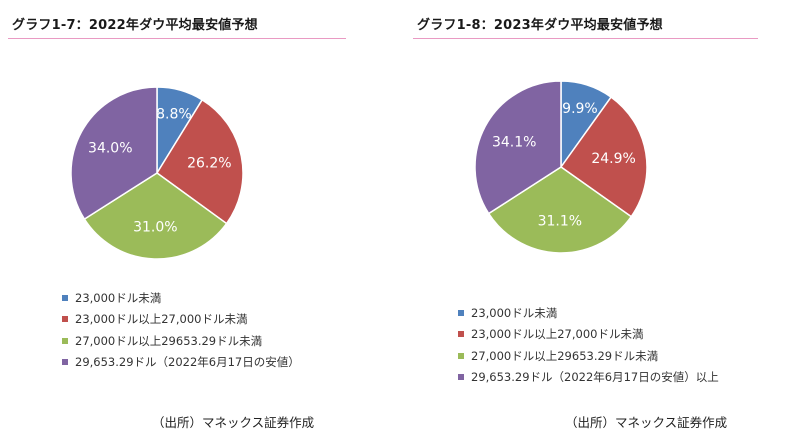 This screenshot has height=444, width=805. What do you see at coordinates (135, 25) in the screenshot?
I see `chart-title: グラフ1-7：2022年ダウ平均最安値予想` at bounding box center [135, 25].